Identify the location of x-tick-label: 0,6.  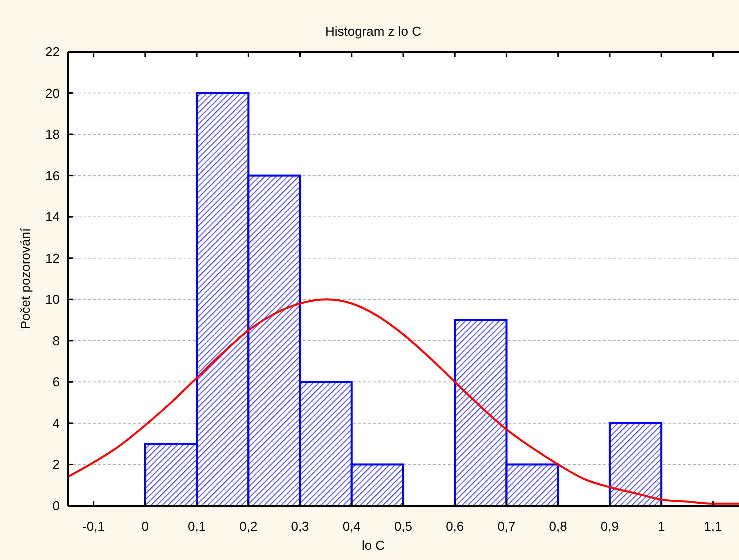
(455, 526).